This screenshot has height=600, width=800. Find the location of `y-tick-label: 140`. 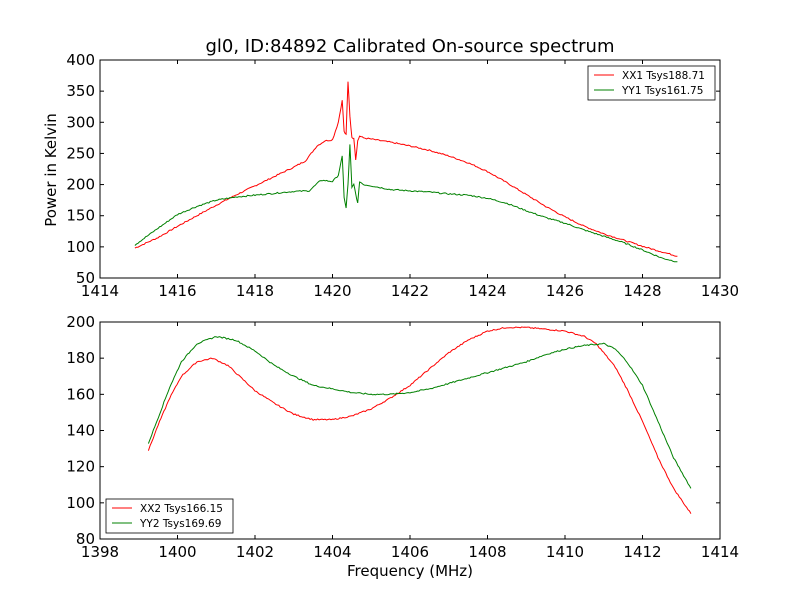

y-tick-label: 140 is located at coordinates (80, 431).